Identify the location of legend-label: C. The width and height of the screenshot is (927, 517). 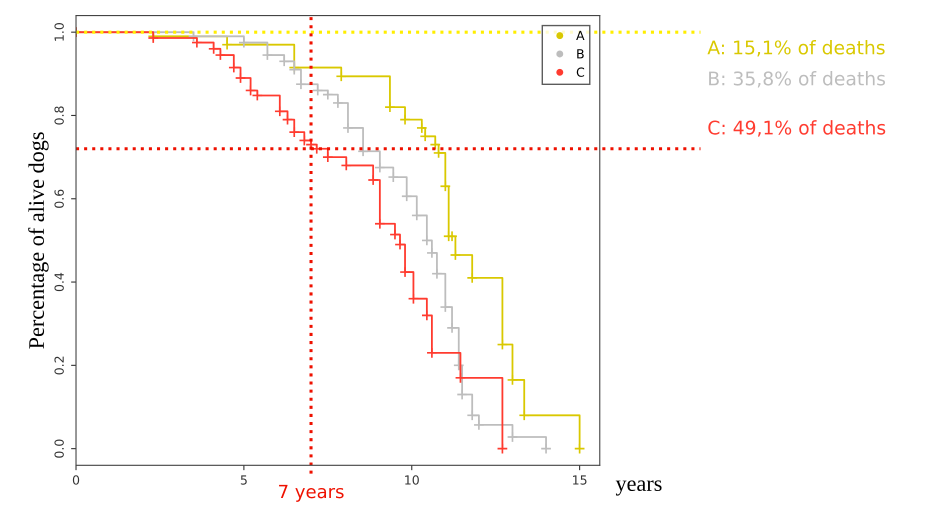
(580, 72).